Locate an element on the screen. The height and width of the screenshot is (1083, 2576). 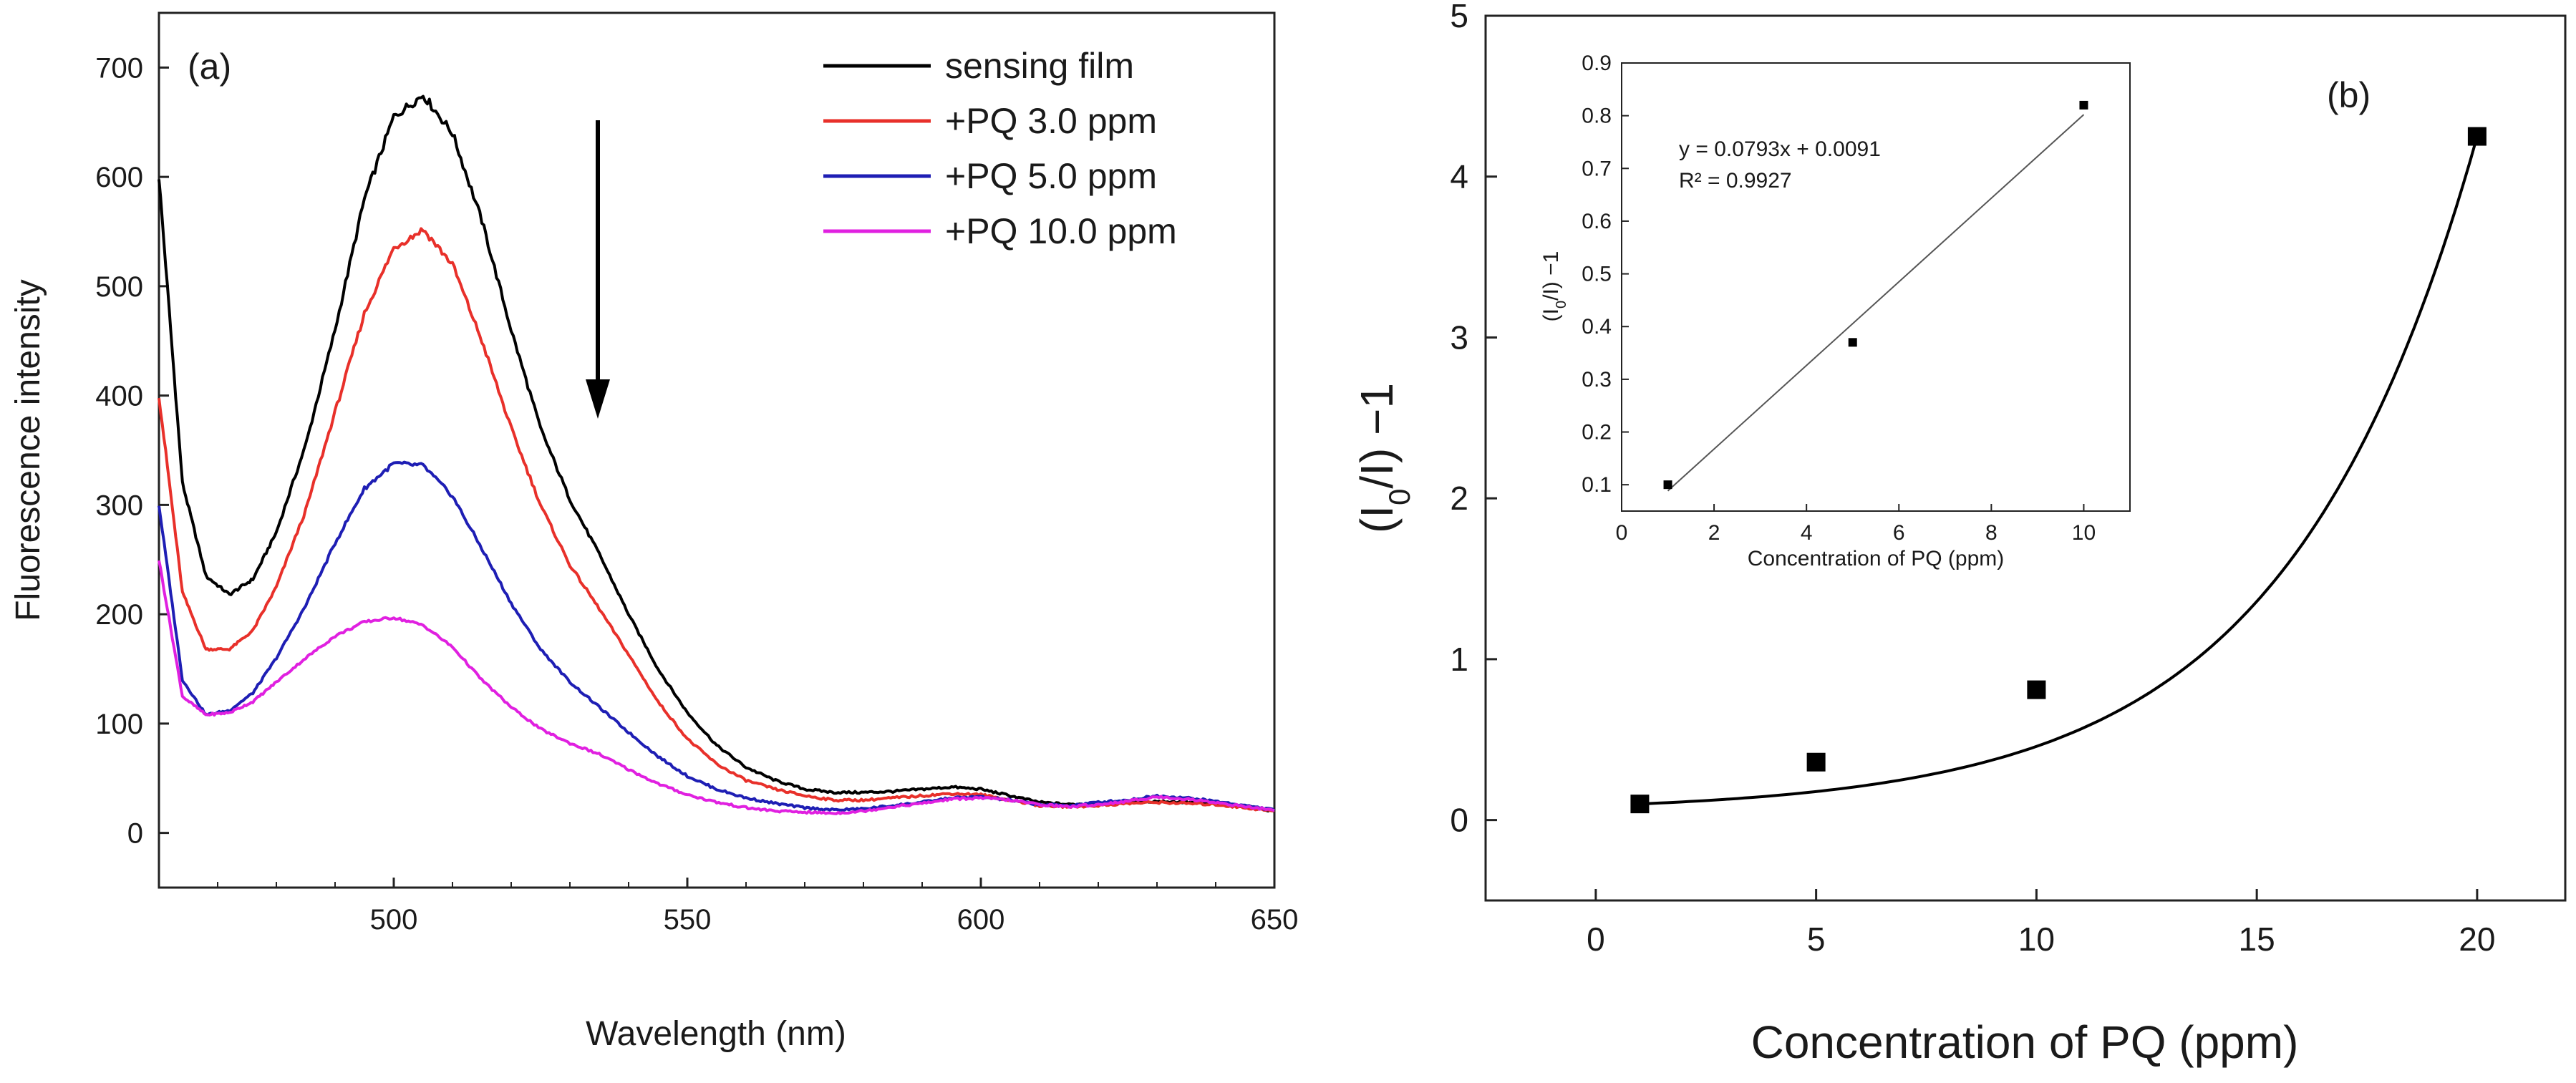
panel-b-y-label-rest: /I) −1 is located at coordinates (1377, 436).